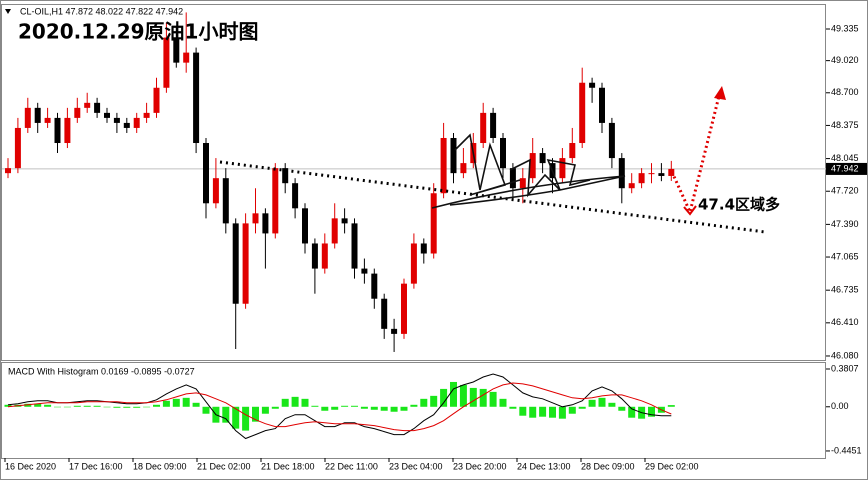 This screenshot has height=480, width=868. I want to click on trend-line, so click(492, 197).